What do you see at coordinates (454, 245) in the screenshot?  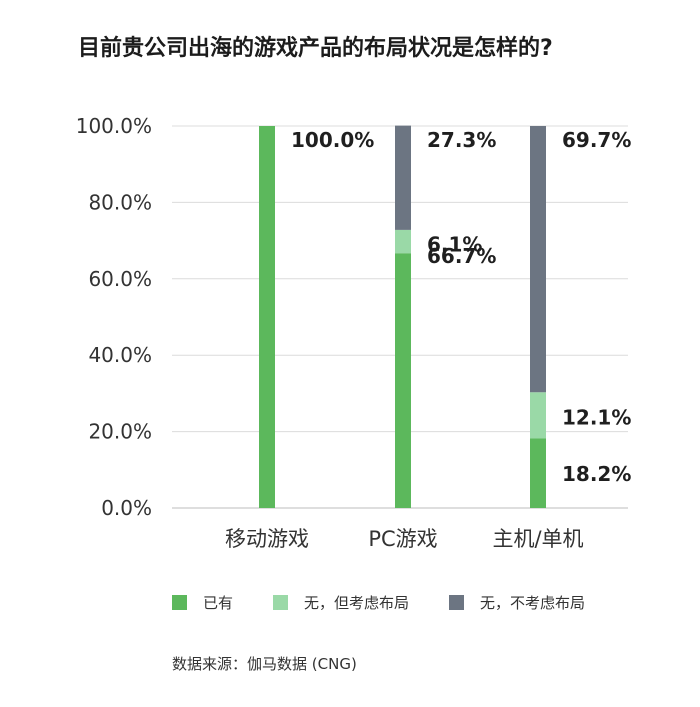 I see `data-label: 6.1%` at bounding box center [454, 245].